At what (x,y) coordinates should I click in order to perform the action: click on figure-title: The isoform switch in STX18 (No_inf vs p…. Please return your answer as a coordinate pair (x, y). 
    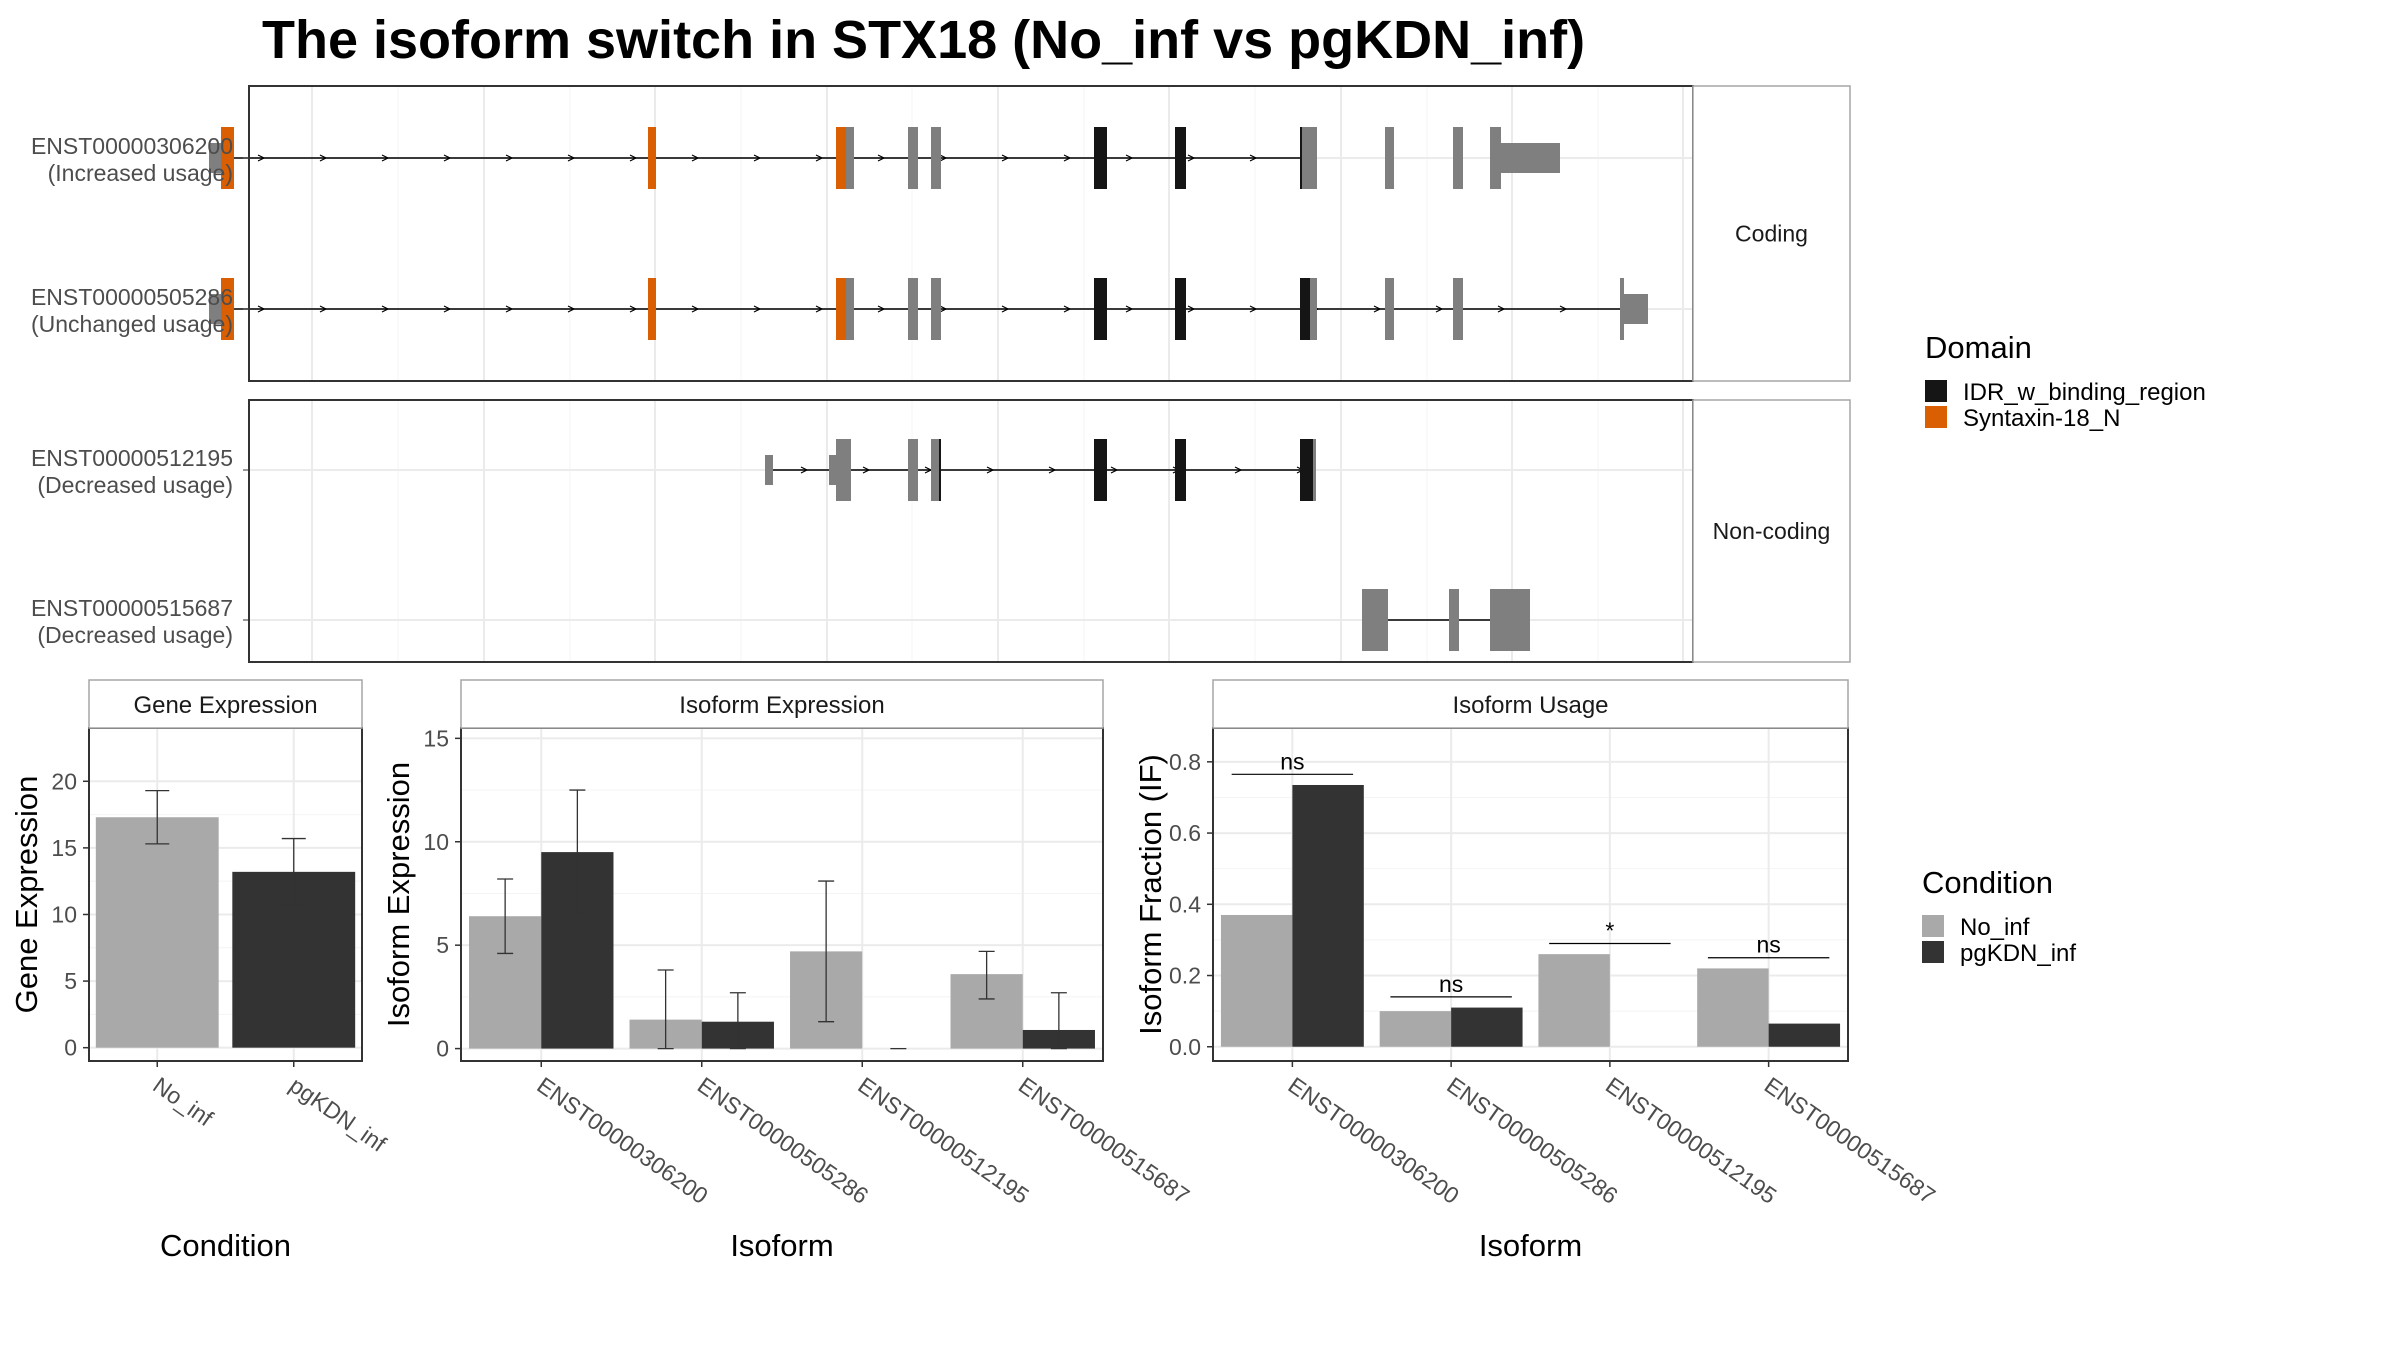
    Looking at the image, I should click on (923, 40).